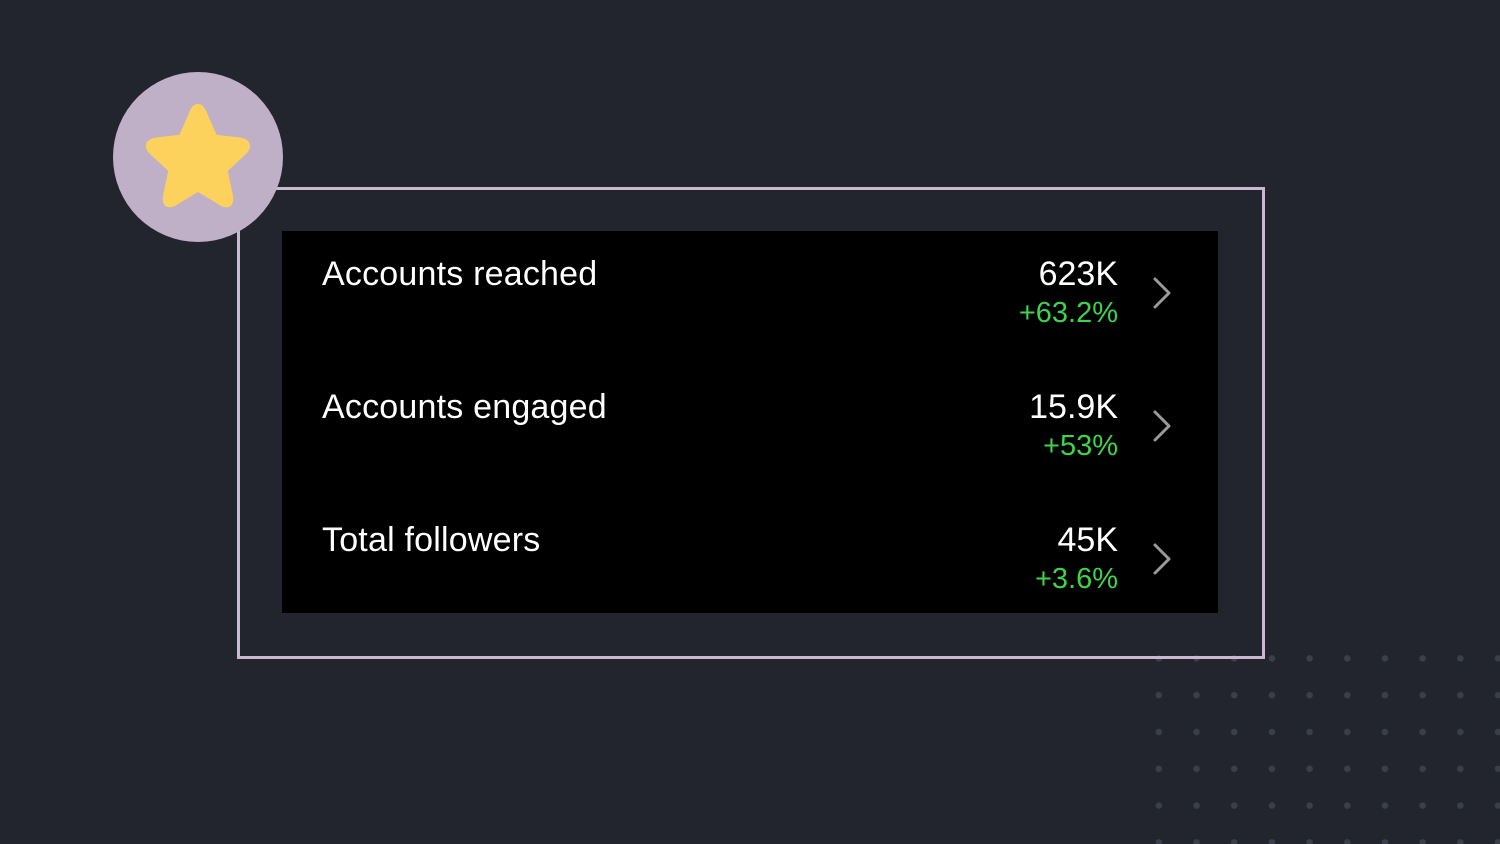  Describe the element at coordinates (1320, 742) in the screenshot. I see `decorative-dot-grid` at that location.